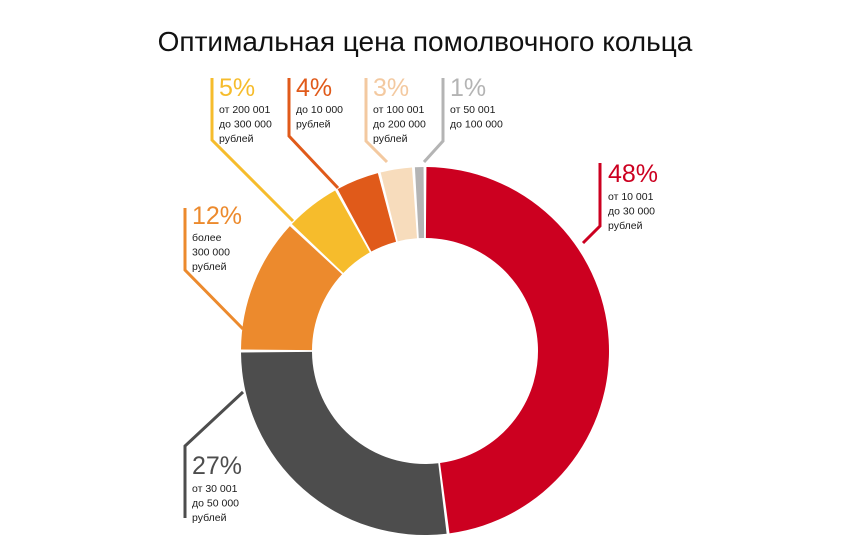  Describe the element at coordinates (217, 216) in the screenshot. I see `percent-label-s12: 12%` at that location.